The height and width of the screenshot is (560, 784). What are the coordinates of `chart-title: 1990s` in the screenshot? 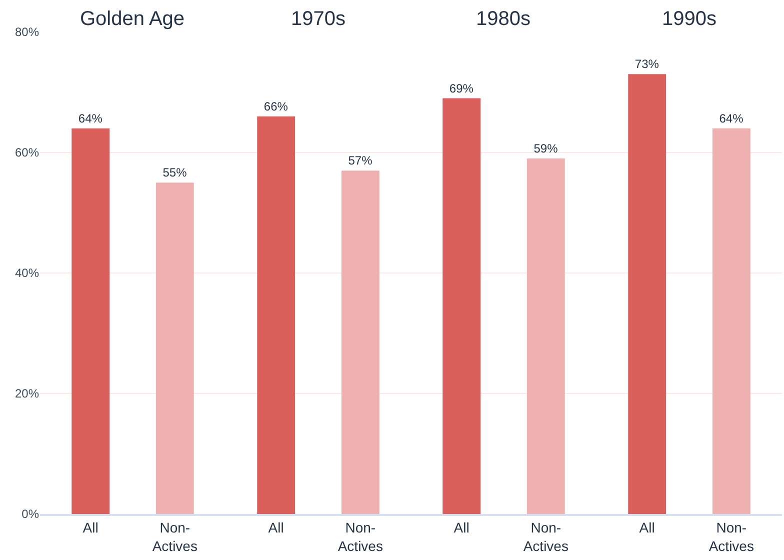 It's located at (689, 19).